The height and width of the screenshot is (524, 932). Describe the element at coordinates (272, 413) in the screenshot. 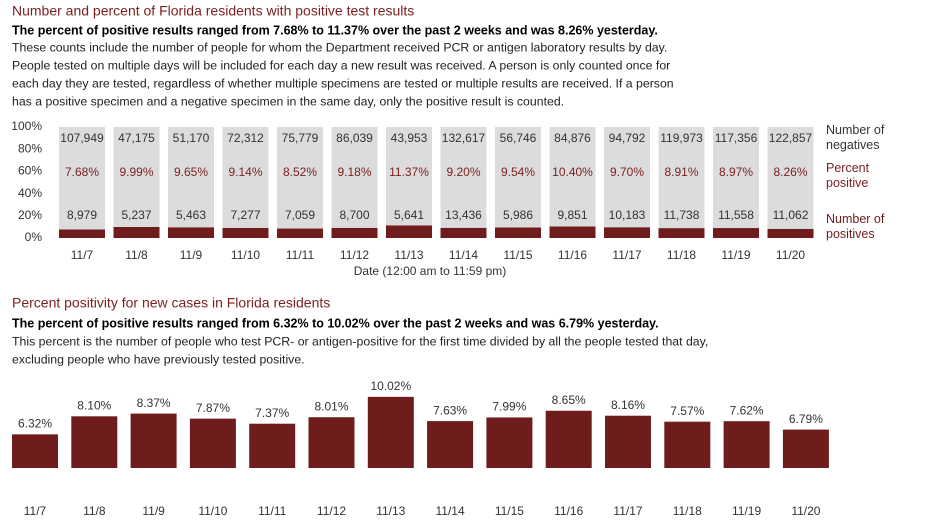

I see `value-label: 7.37%` at that location.